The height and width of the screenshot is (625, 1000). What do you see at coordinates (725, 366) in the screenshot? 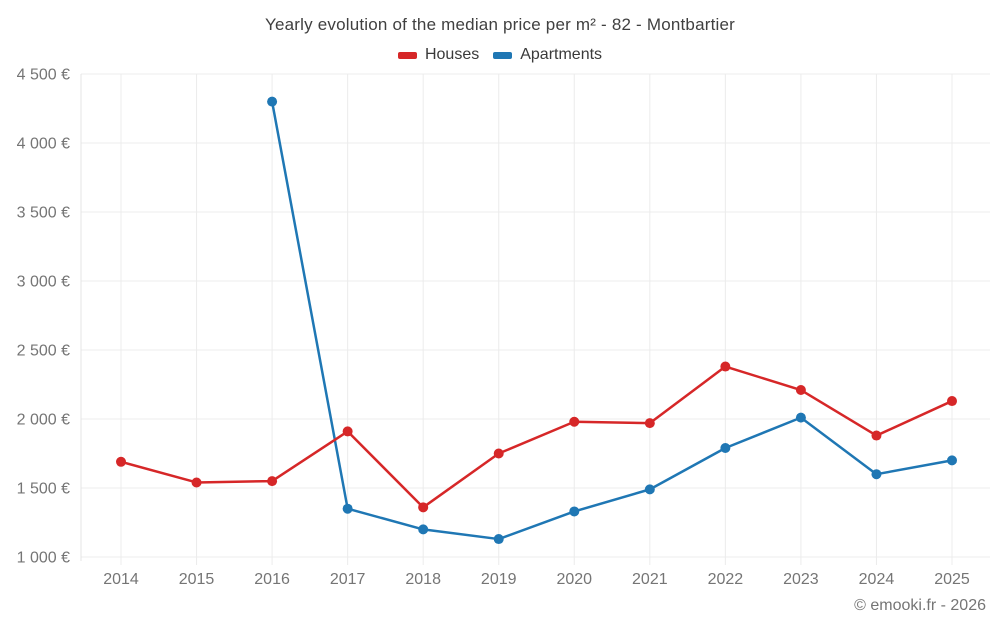
I see `data-point-houses-2022` at bounding box center [725, 366].